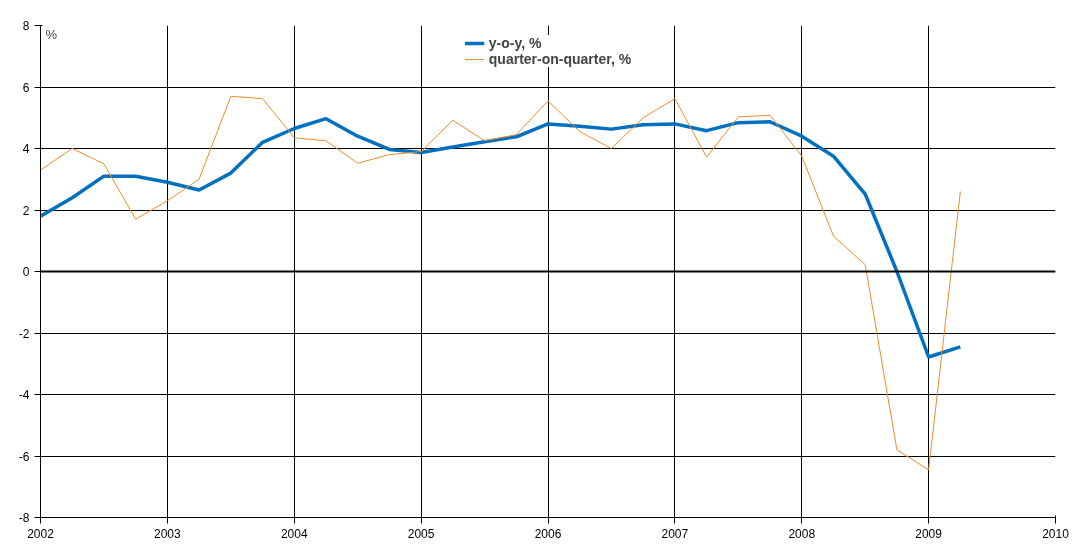  Describe the element at coordinates (515, 43) in the screenshot. I see `legend-label: y-o-y, %` at that location.